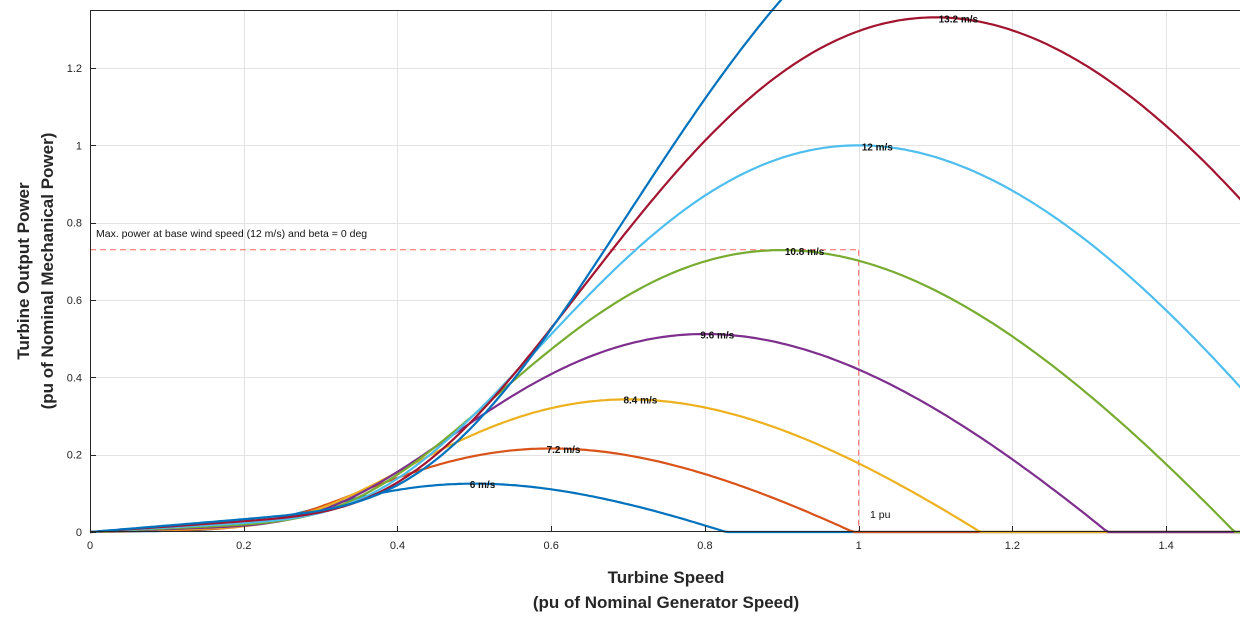 The height and width of the screenshot is (617, 1240). What do you see at coordinates (878, 147) in the screenshot?
I see `series-label-6: 12 m/s` at bounding box center [878, 147].